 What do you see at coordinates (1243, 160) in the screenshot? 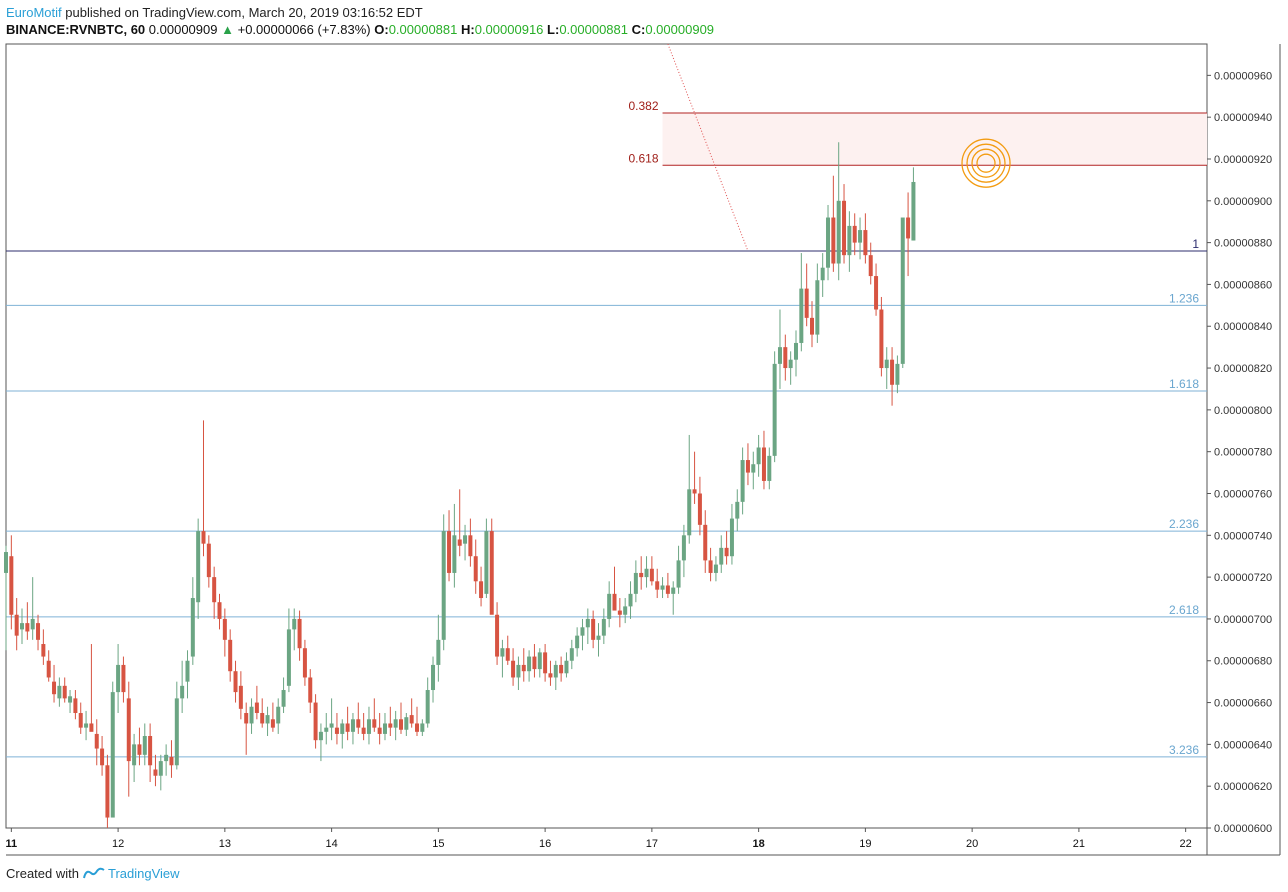
I see `y-tick-label: 0.00000920` at bounding box center [1243, 160].